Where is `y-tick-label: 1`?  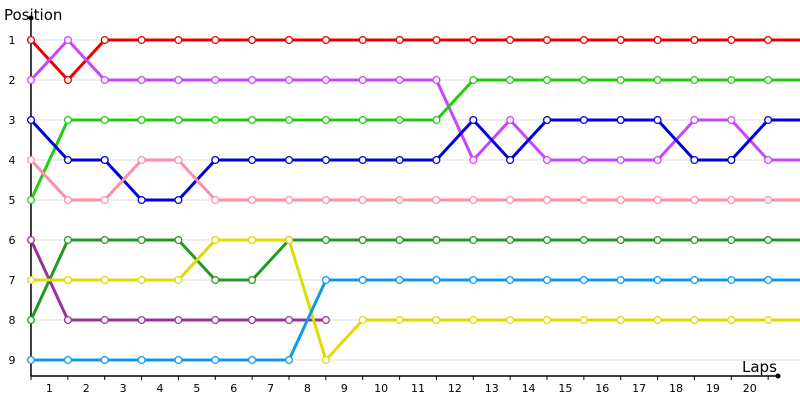 y-tick-label: 1 is located at coordinates (12, 40).